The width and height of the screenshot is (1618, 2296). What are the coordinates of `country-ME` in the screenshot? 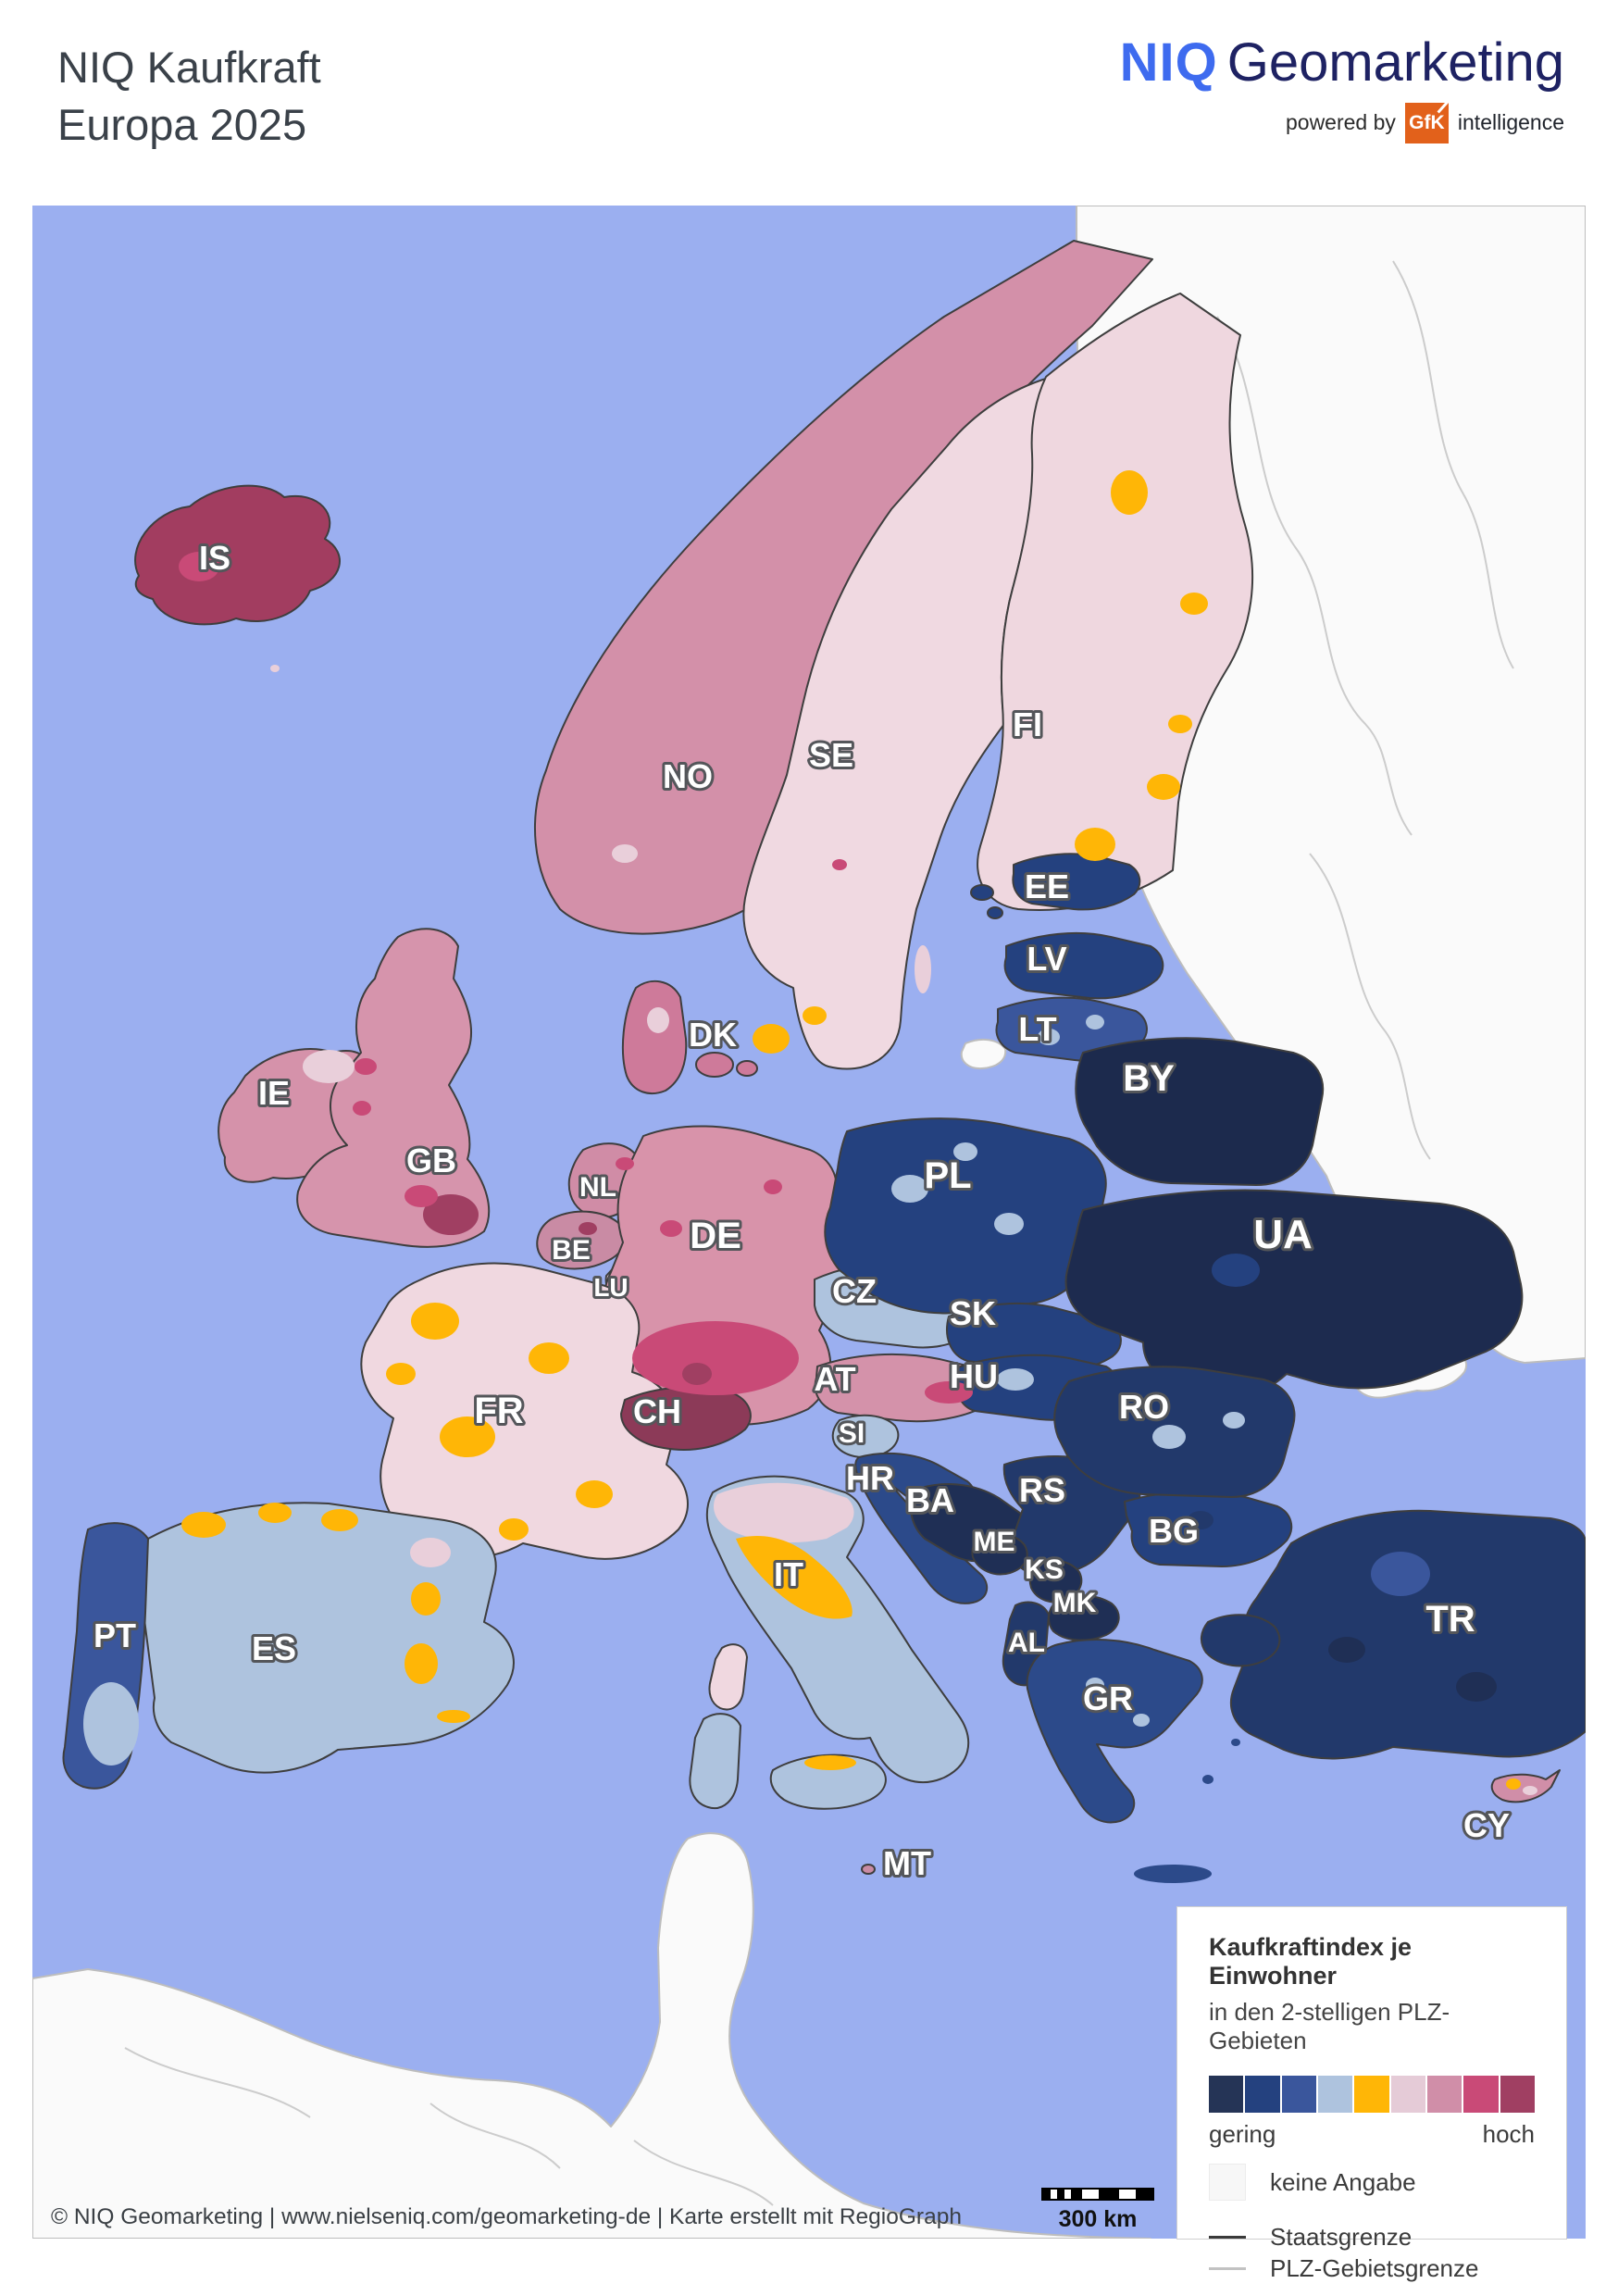 It's located at (1000, 1554).